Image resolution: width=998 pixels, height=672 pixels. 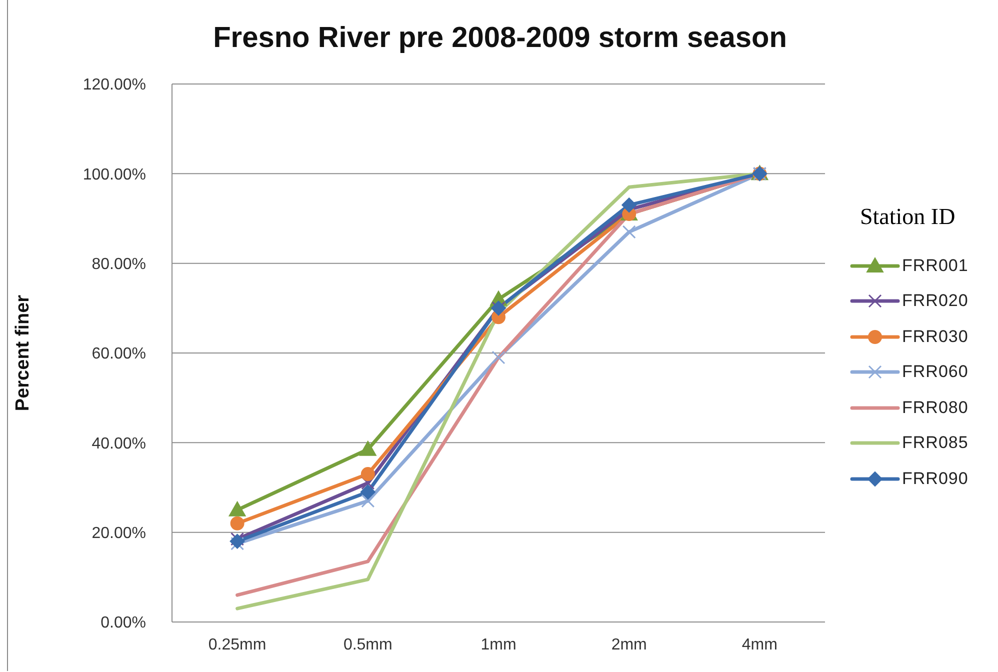 What do you see at coordinates (629, 645) in the screenshot?
I see `x-tick-label: 2mm` at bounding box center [629, 645].